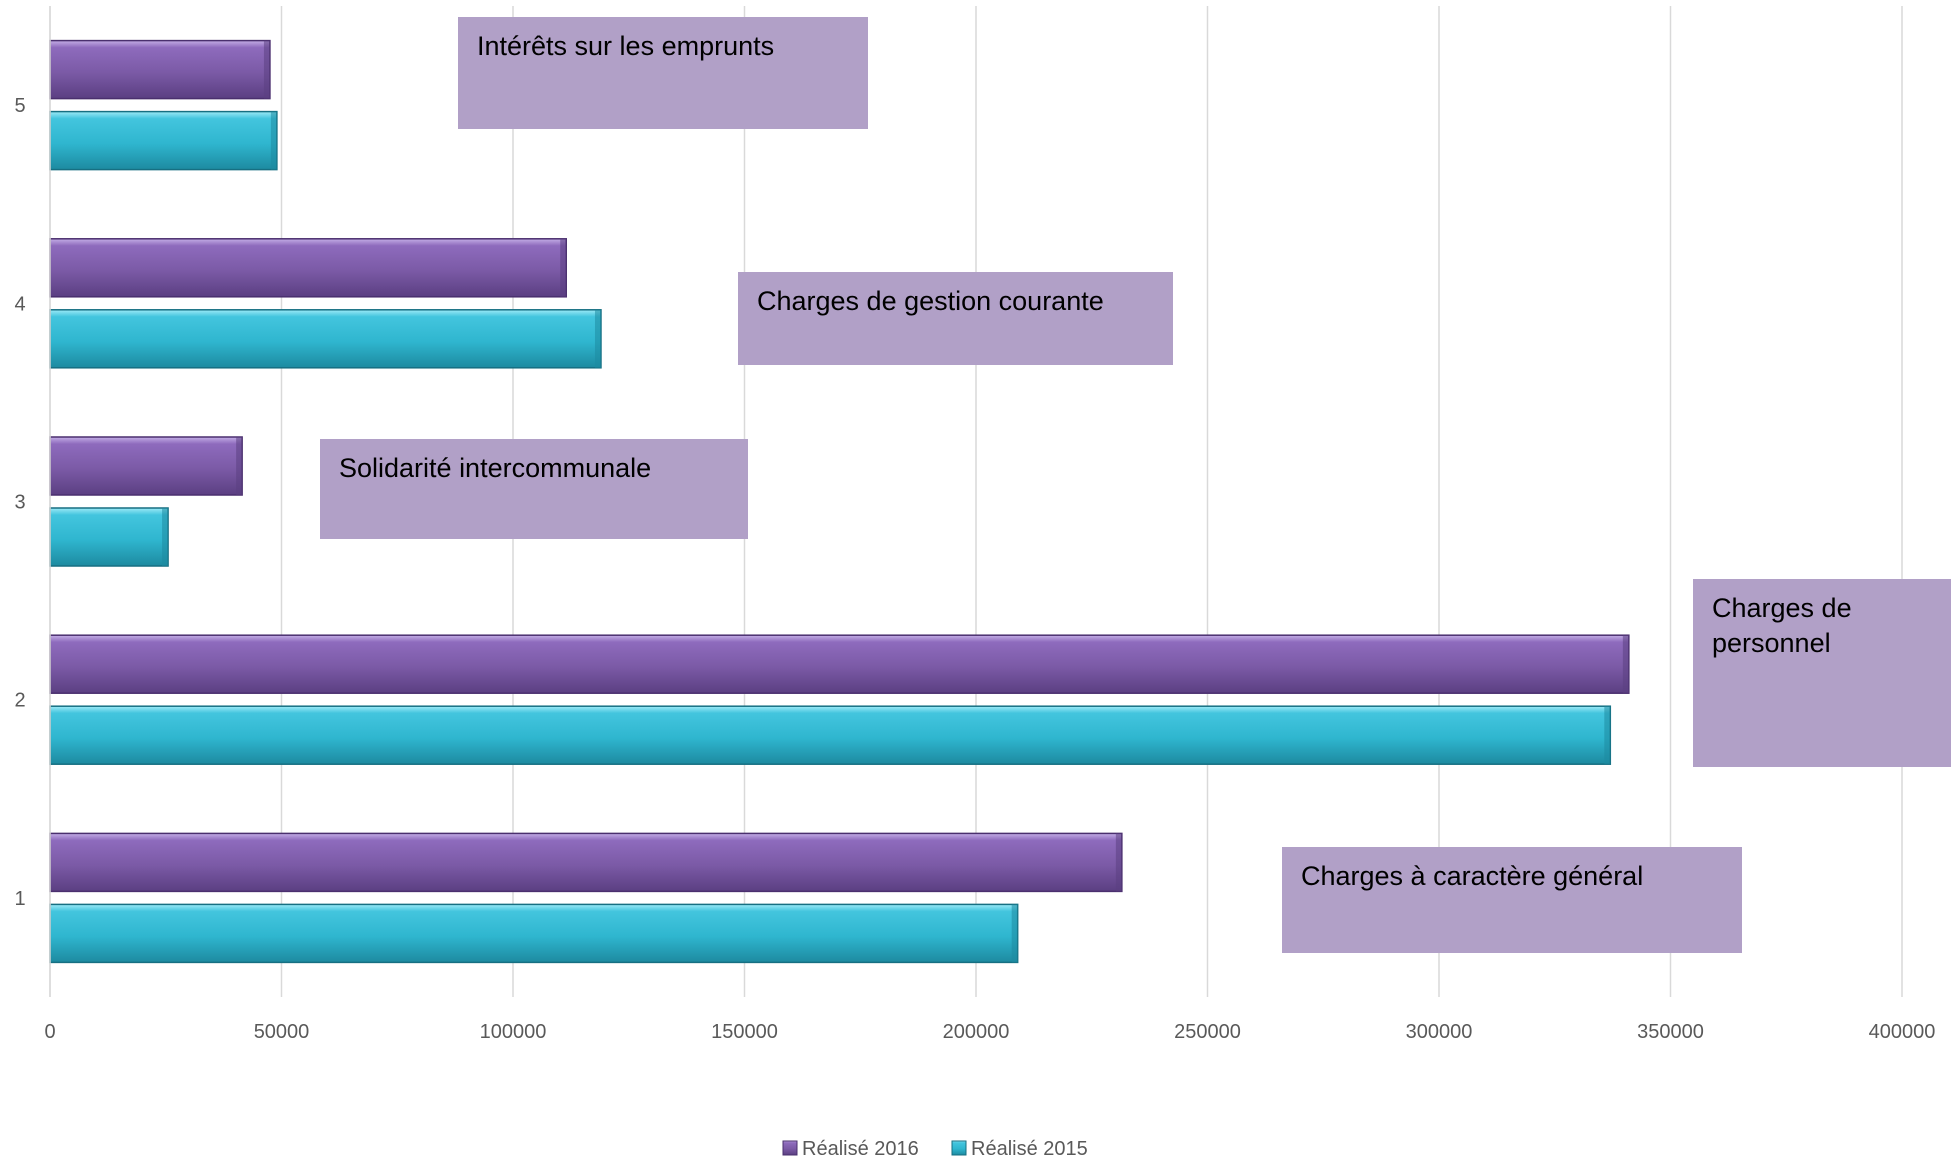  I want to click on annotation-label: Charges de, so click(1782, 608).